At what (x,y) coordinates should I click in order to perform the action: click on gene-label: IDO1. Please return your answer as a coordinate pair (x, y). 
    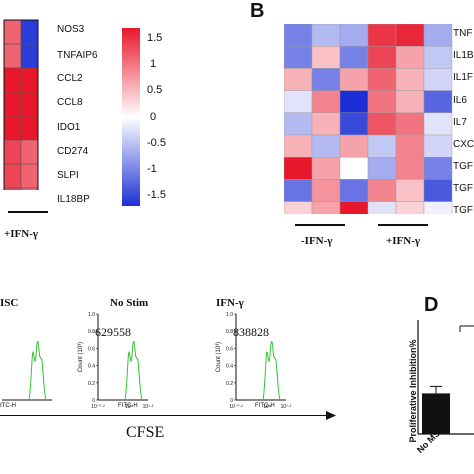
    Looking at the image, I should click on (69, 127).